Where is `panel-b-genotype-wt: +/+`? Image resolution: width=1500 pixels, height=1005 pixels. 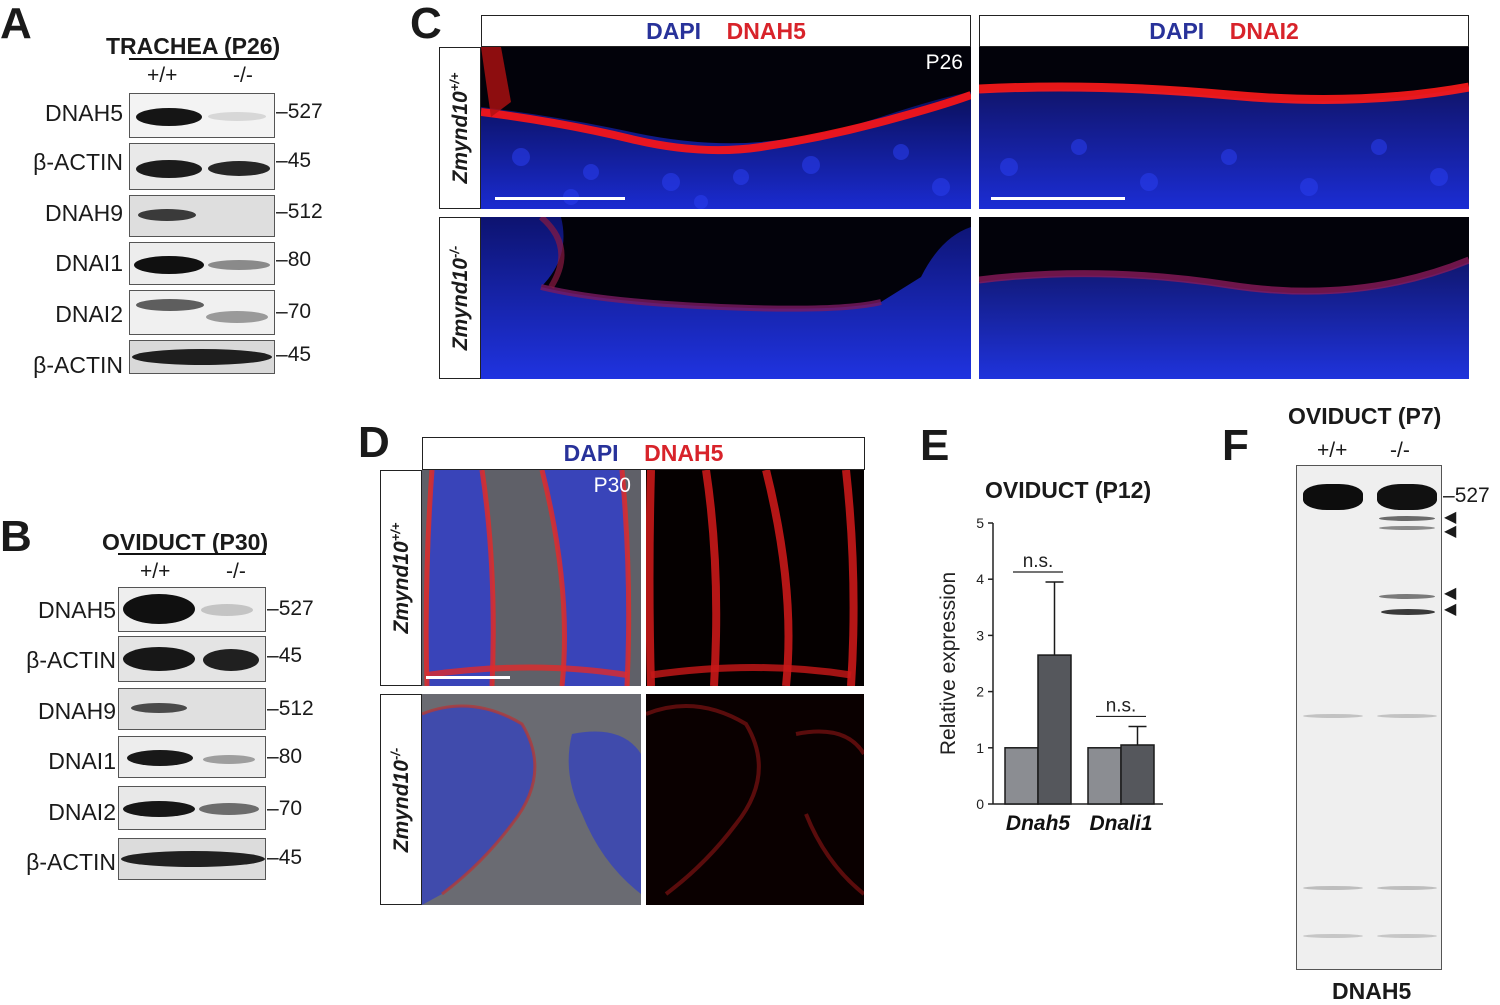
panel-b-genotype-wt: +/+ is located at coordinates (155, 571).